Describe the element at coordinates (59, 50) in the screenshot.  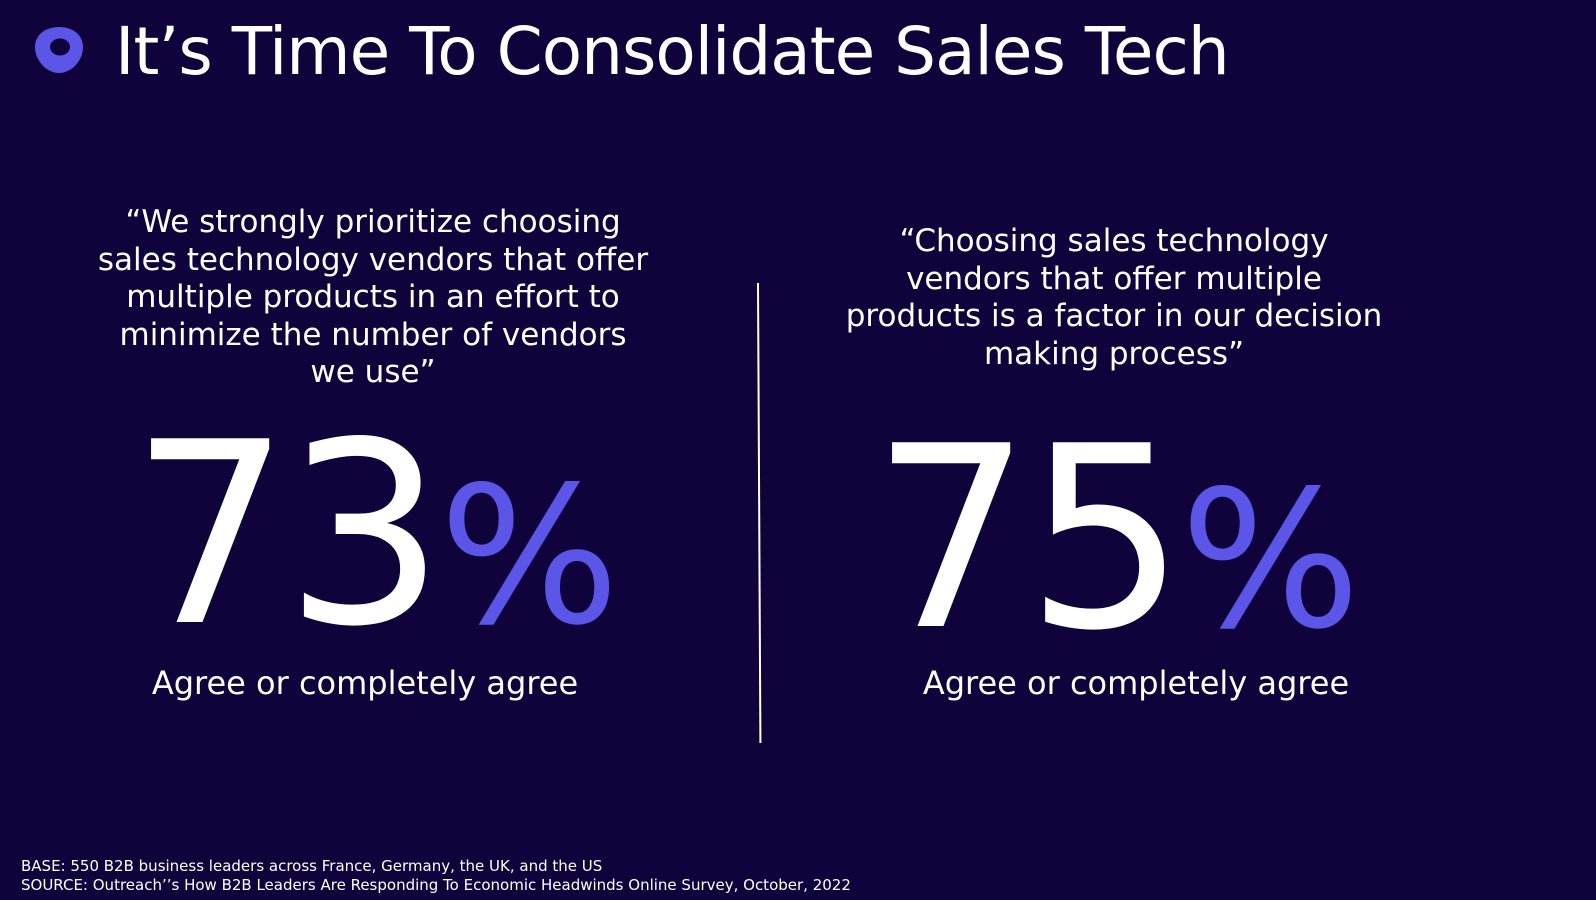
I see `outreach-logo-icon` at that location.